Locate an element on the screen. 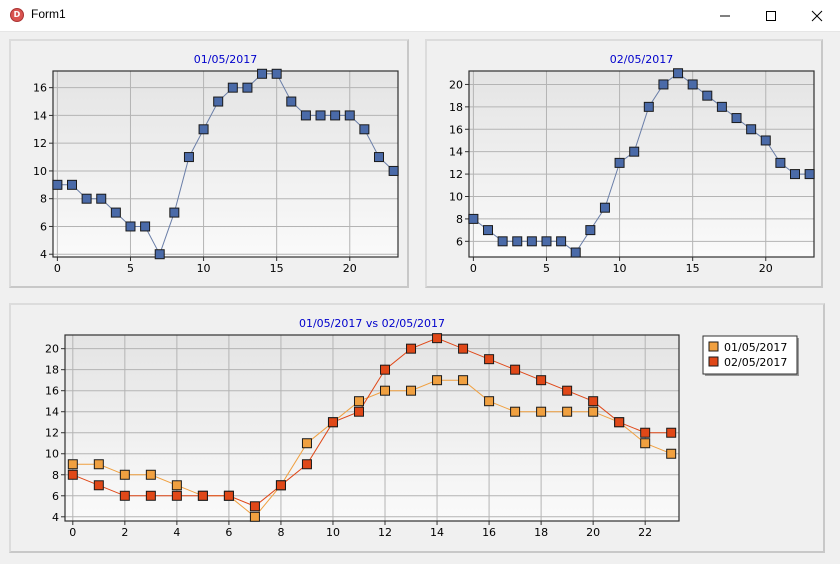 This screenshot has width=840, height=564. x-tick-label: 12 is located at coordinates (385, 532).